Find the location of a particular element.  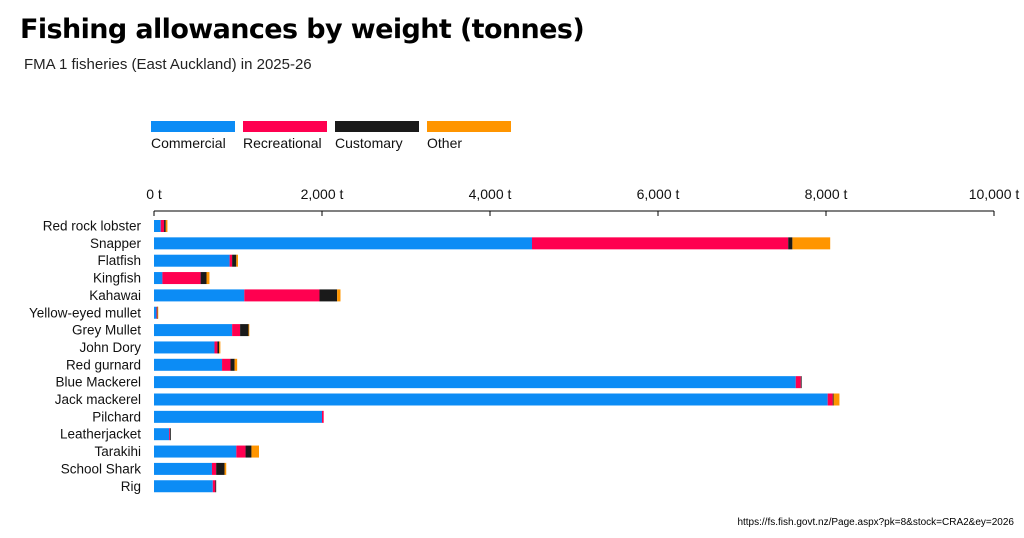

category-label: Tarakihi is located at coordinates (117, 451).